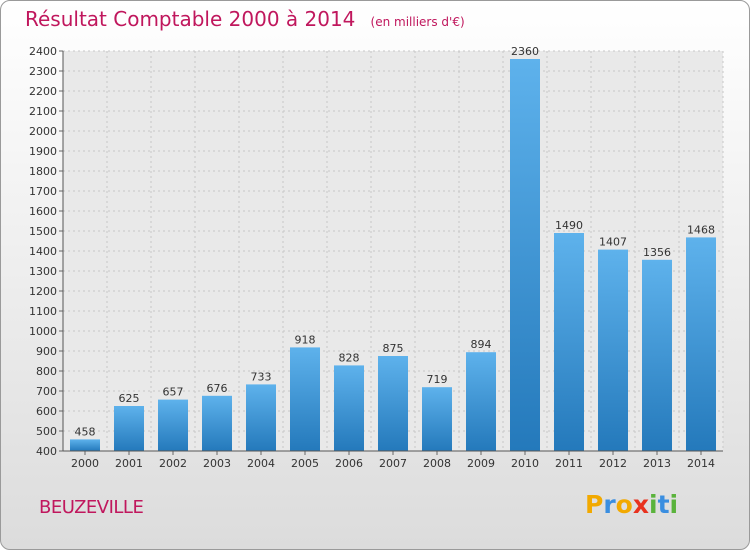 Image resolution: width=750 pixels, height=550 pixels. Describe the element at coordinates (43, 91) in the screenshot. I see `y-tick-label: 2200` at that location.